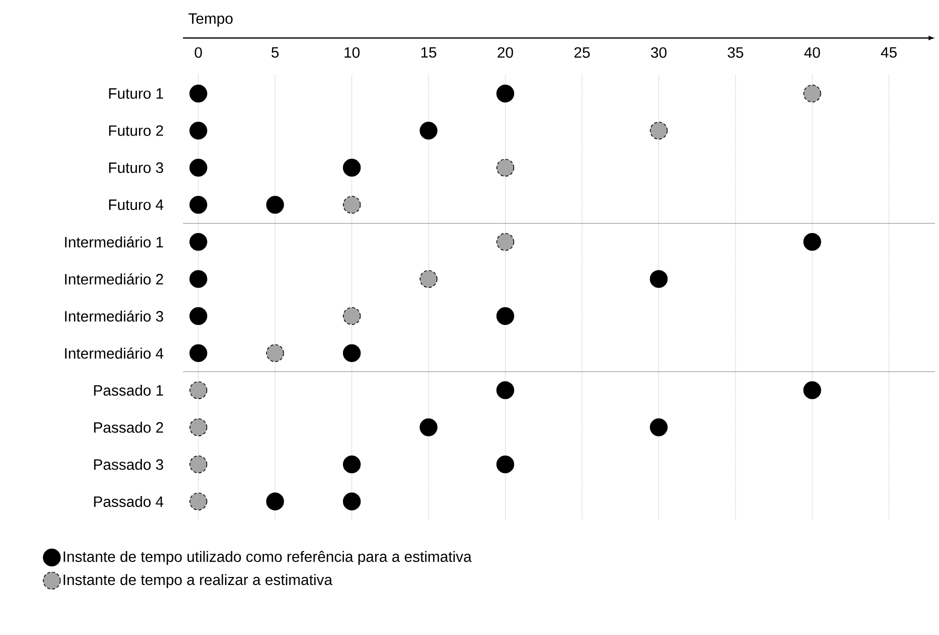  I want to click on x-tick-label: 20, so click(506, 52).